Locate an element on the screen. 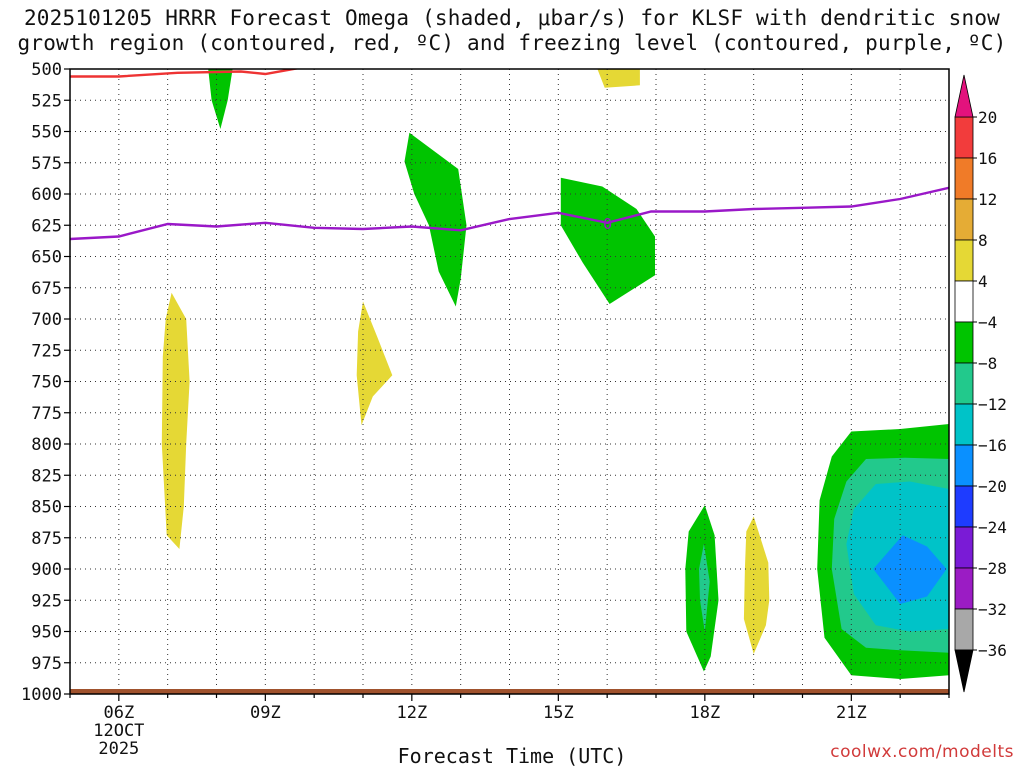 Image resolution: width=1024 pixels, height=768 pixels. series-freezing-level is located at coordinates (509, 213).